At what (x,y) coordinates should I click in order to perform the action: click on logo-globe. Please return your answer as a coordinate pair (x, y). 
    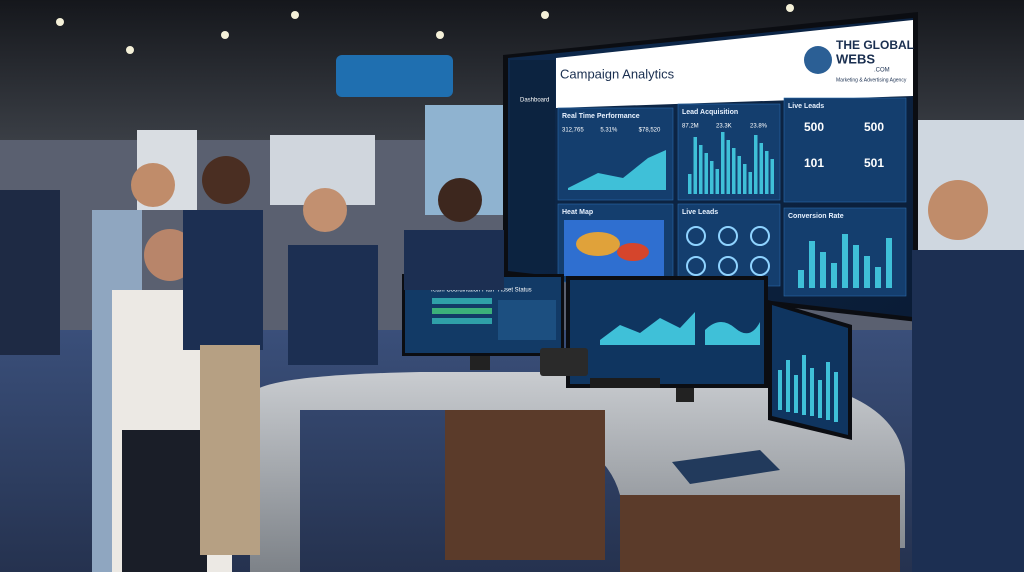
    Looking at the image, I should click on (818, 60).